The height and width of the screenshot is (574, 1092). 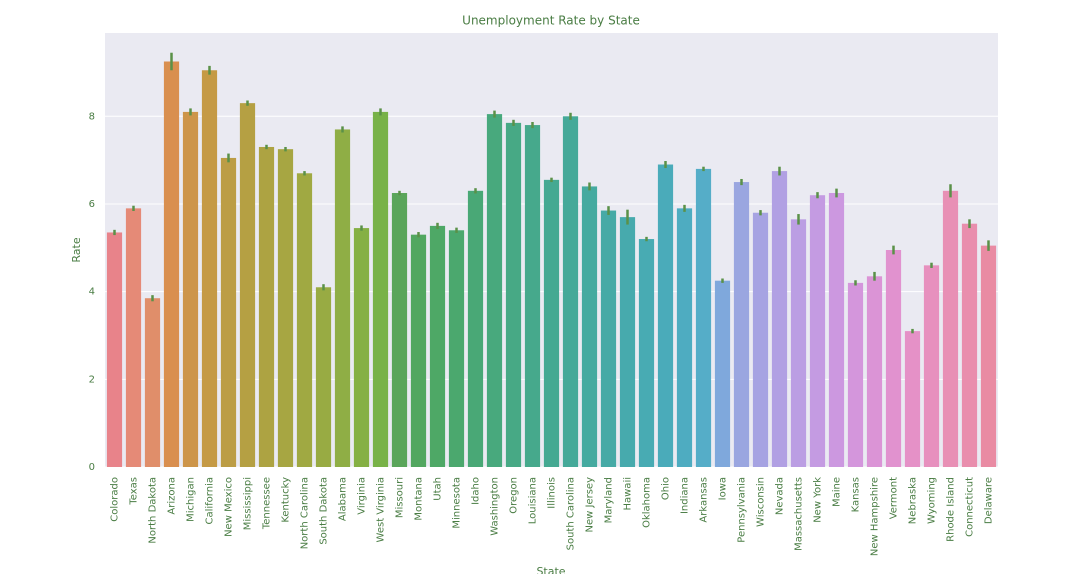 What do you see at coordinates (609, 500) in the screenshot?
I see `x-tick-label: Maryland` at bounding box center [609, 500].